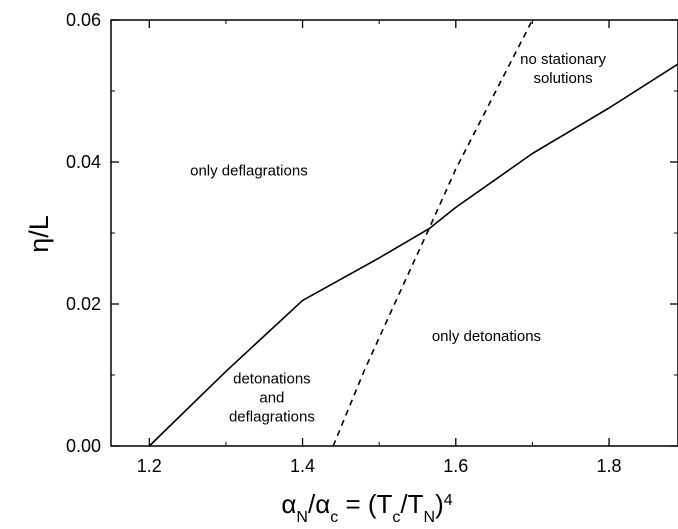 The width and height of the screenshot is (678, 529). Describe the element at coordinates (83, 162) in the screenshot. I see `y-tick-label: 0.04` at that location.